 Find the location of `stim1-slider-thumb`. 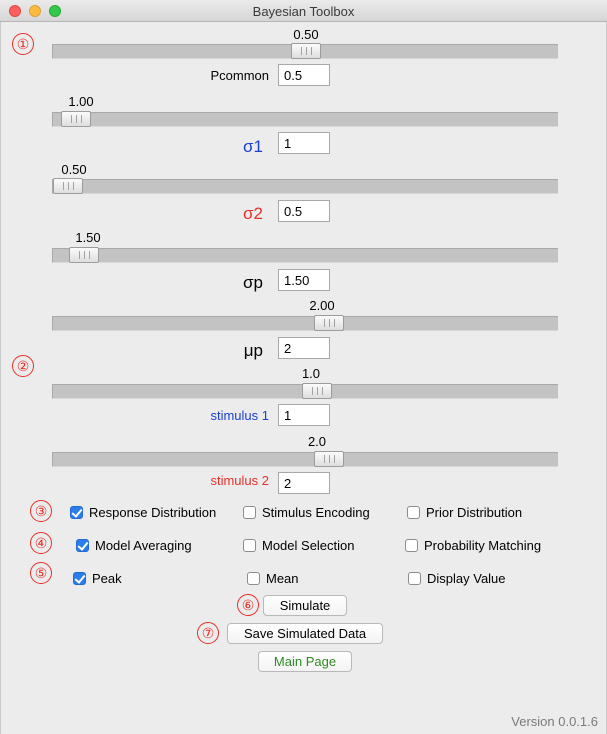

stim1-slider-thumb is located at coordinates (317, 391).